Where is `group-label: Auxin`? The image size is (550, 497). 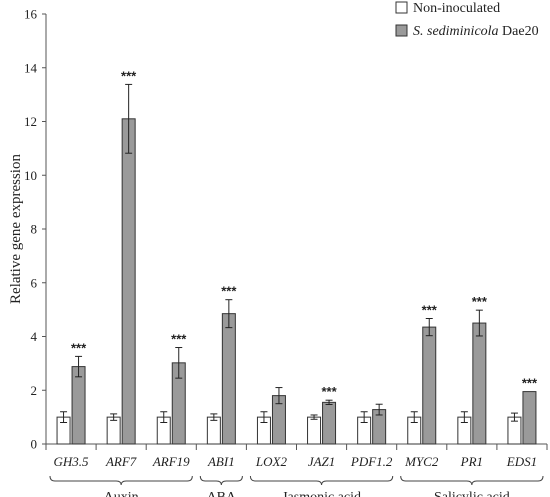
group-label: Auxin is located at coordinates (121, 493).